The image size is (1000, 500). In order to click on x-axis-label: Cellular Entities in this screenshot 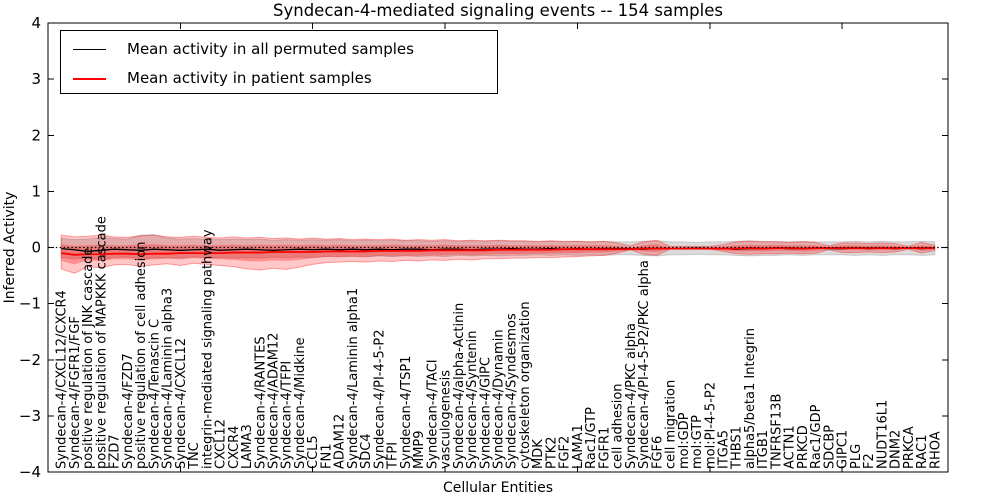, I will do `click(498, 488)`.